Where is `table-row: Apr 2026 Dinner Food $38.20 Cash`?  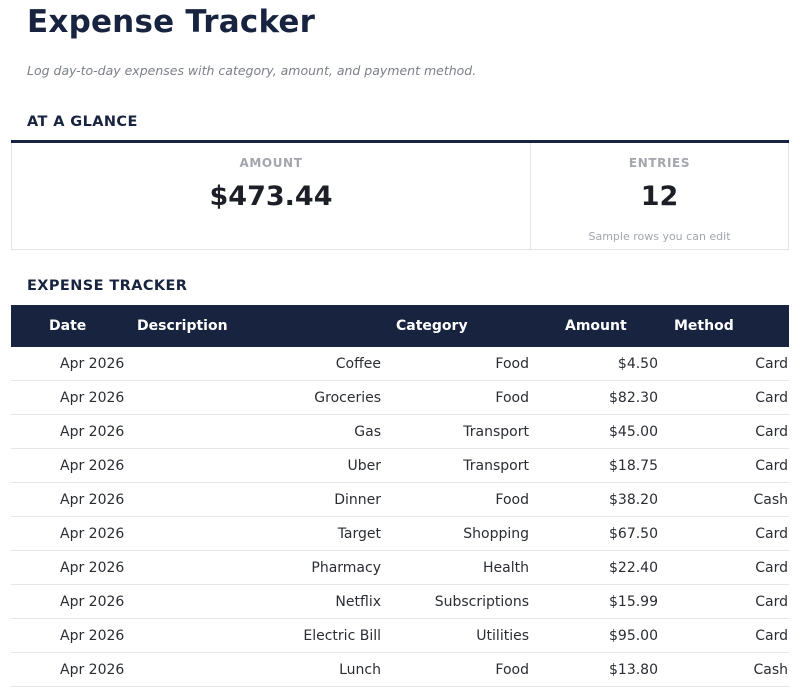
table-row: Apr 2026 Dinner Food $38.20 Cash is located at coordinates (400, 499).